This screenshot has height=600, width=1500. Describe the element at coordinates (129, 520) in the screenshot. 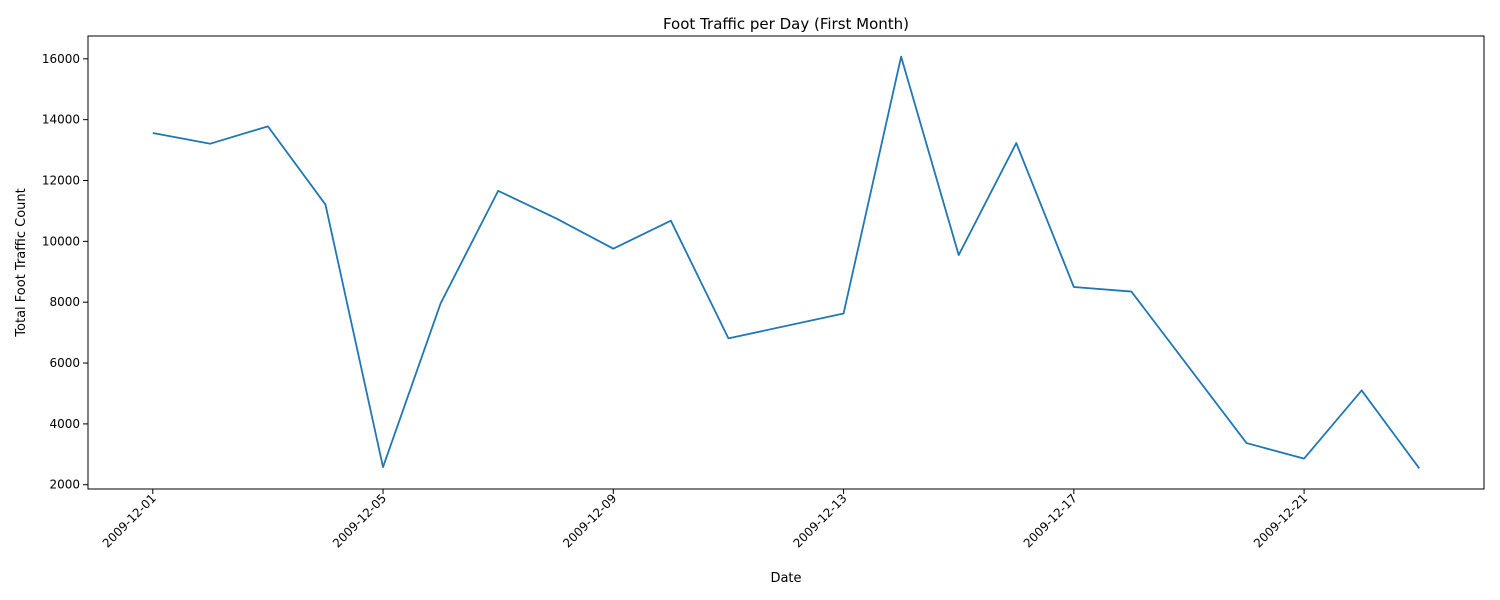

I see `x-tick-label: 2009-12-01` at that location.